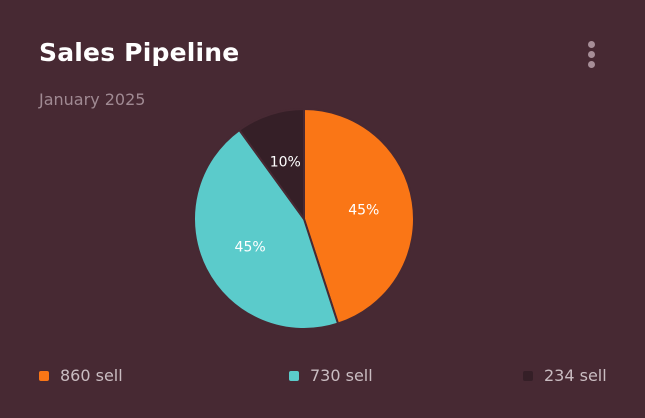  Describe the element at coordinates (341, 375) in the screenshot. I see `legend-label: 730 sell` at that location.